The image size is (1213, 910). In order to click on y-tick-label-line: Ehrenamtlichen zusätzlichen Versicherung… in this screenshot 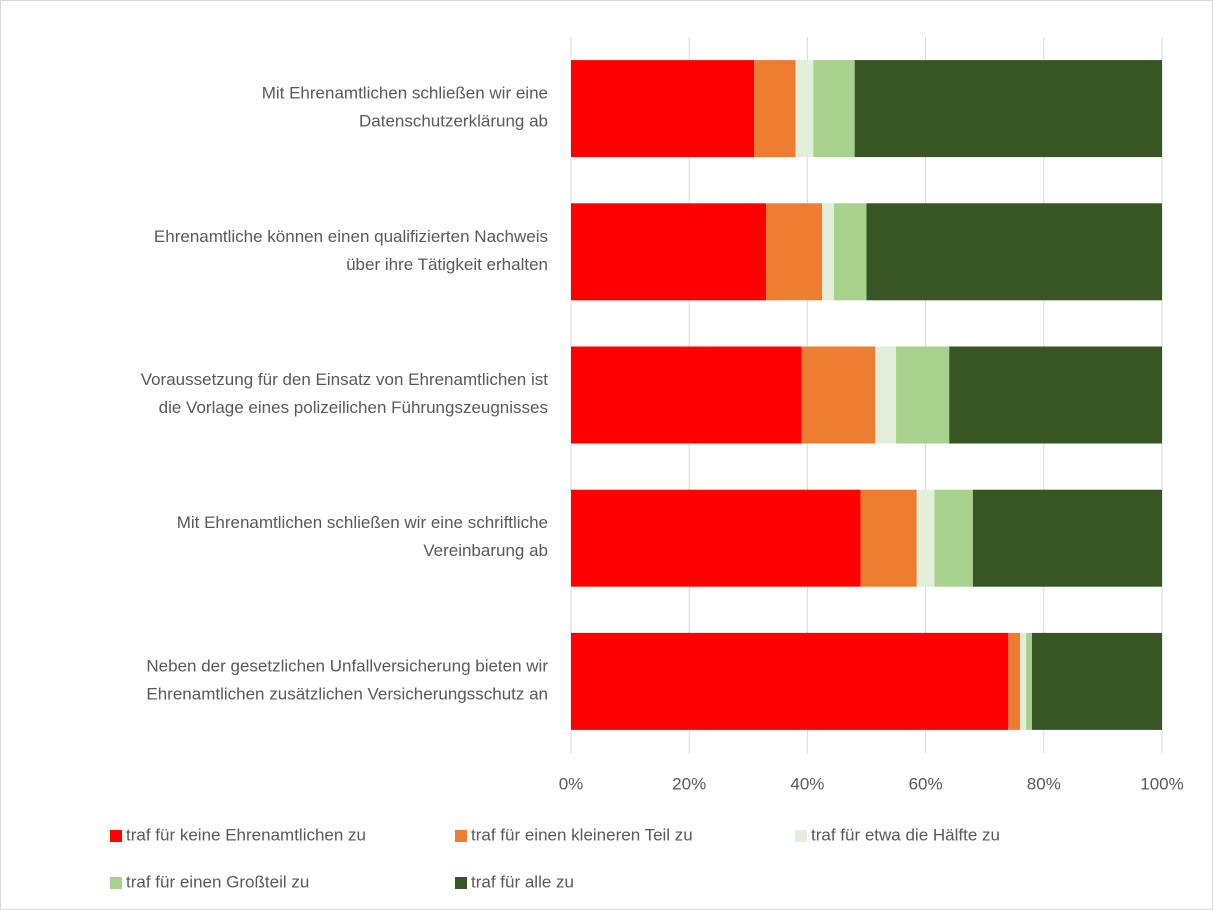, I will do `click(347, 694)`.